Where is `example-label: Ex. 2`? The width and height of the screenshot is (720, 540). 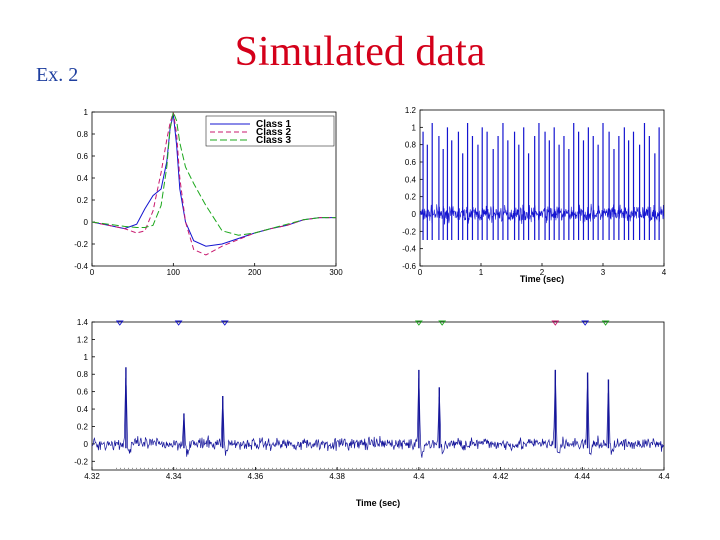
example-label: Ex. 2 is located at coordinates (57, 75).